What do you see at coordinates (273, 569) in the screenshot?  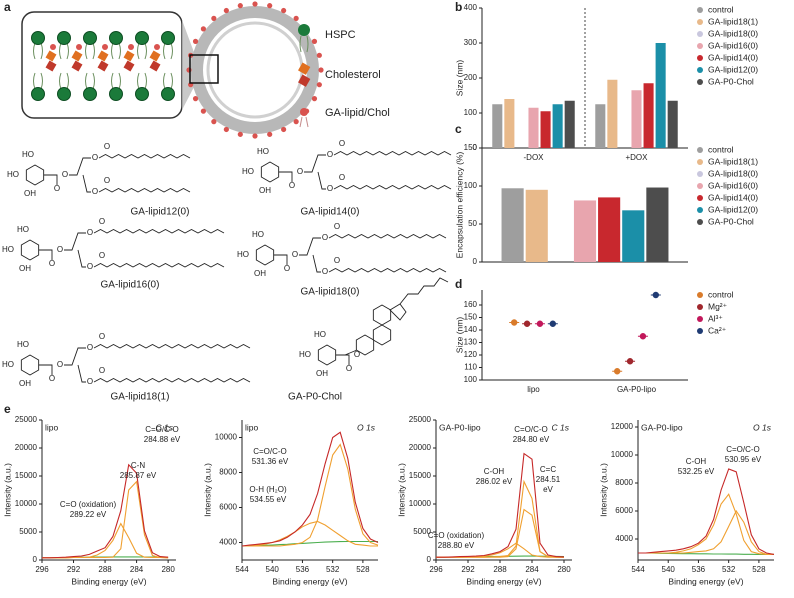 I see `x-tick-label: 540` at bounding box center [273, 569].